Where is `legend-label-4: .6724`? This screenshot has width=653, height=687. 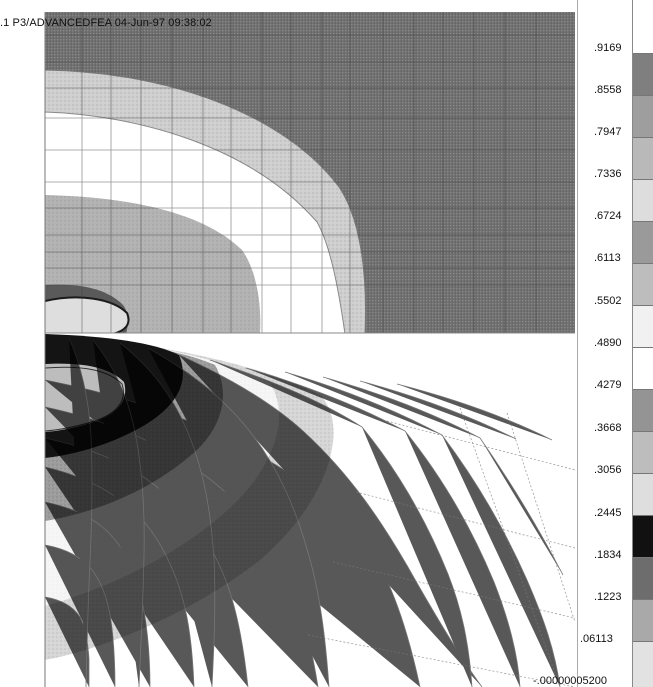 legend-label-4: .6724 is located at coordinates (608, 216).